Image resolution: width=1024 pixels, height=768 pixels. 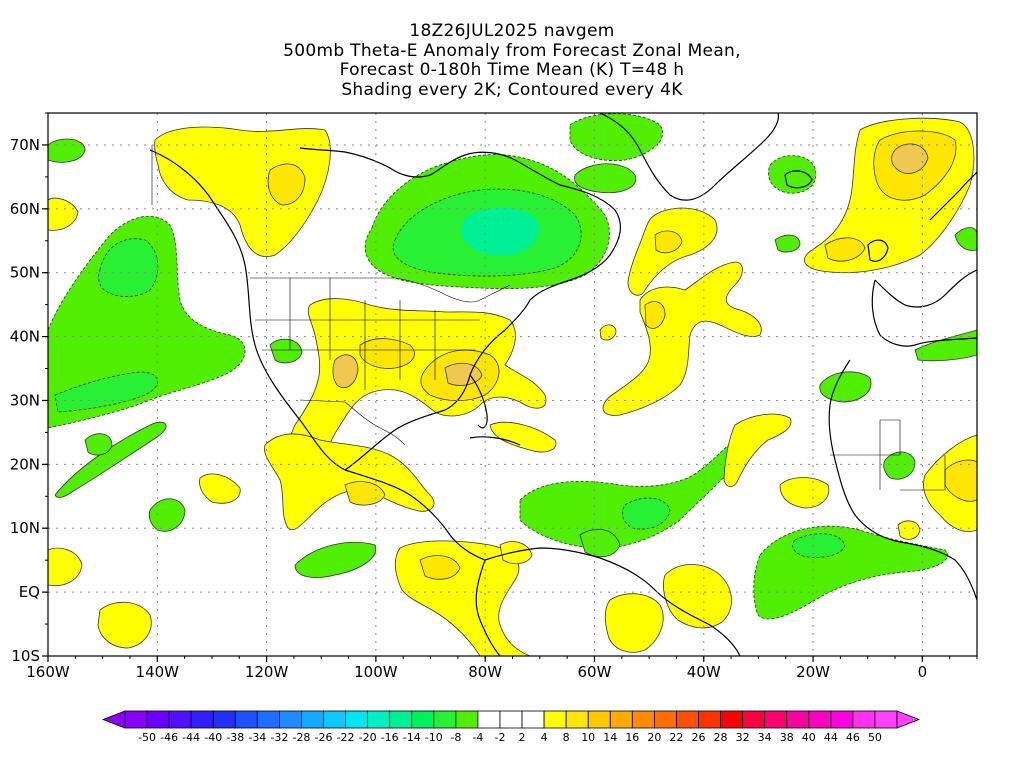 I want to click on lon-tick-label: 120W, so click(x=267, y=672).